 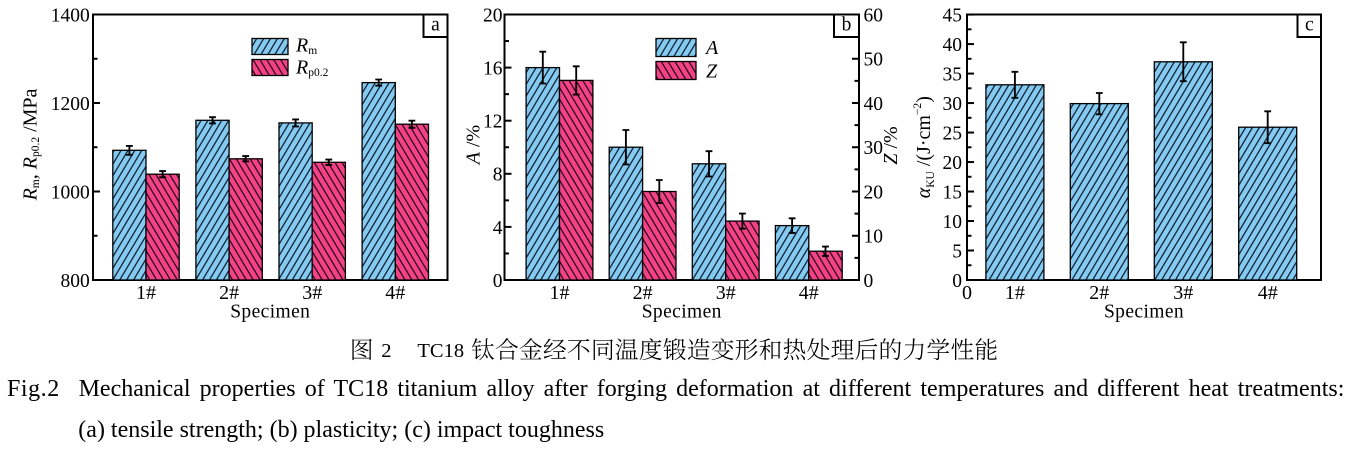 What do you see at coordinates (1309, 25) in the screenshot?
I see `svg-text: c` at bounding box center [1309, 25].